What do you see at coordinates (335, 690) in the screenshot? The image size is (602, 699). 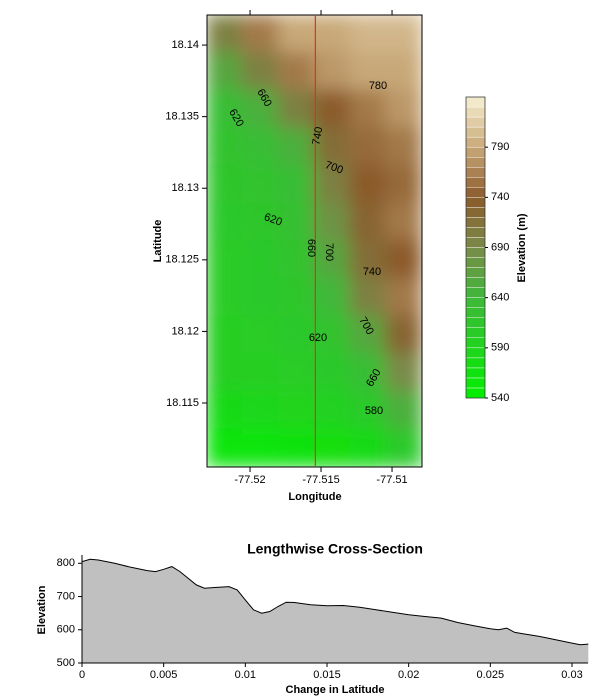 I see `x-axis-label: Change in Latitude` at bounding box center [335, 690].